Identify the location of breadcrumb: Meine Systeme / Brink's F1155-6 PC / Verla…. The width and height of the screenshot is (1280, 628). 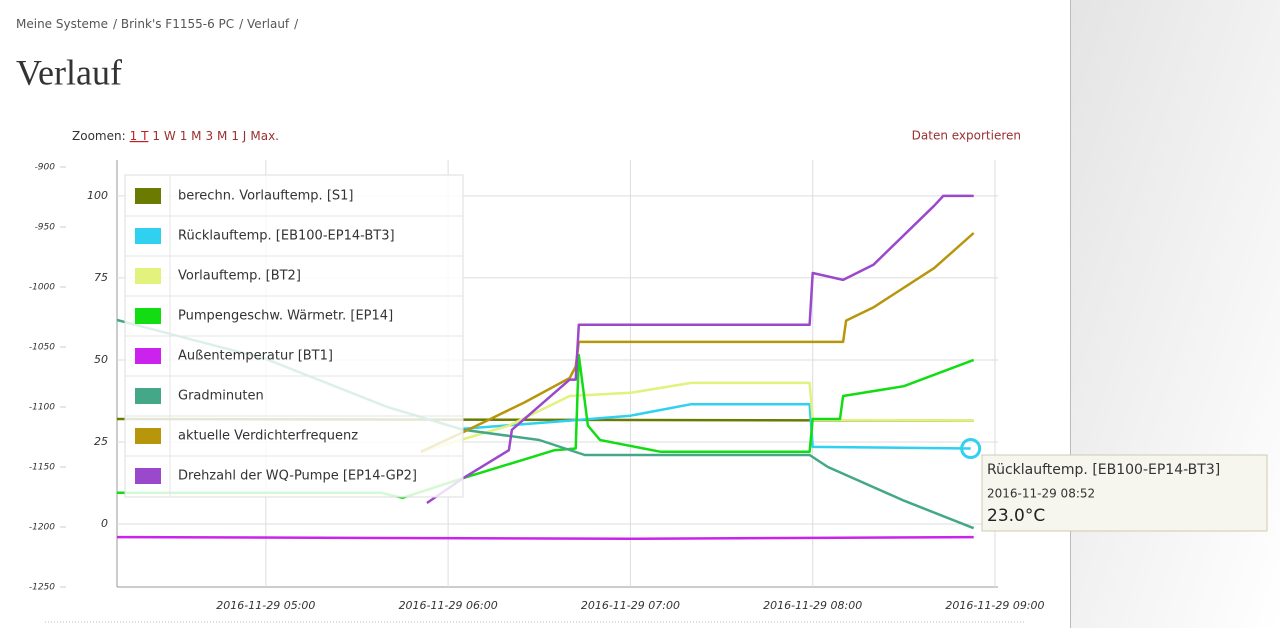
(157, 24).